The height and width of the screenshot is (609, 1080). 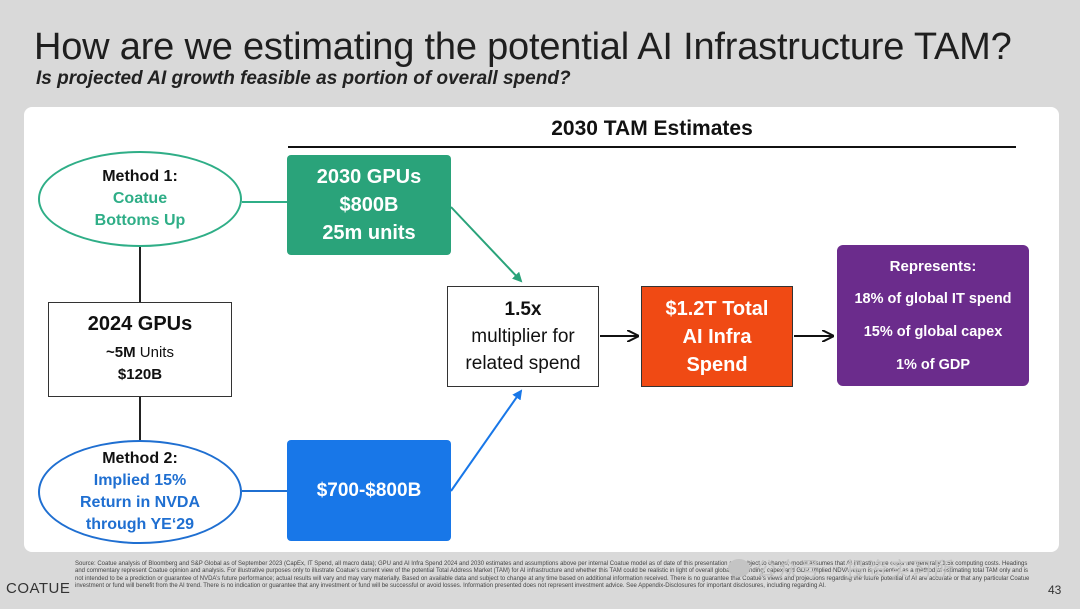 What do you see at coordinates (739, 567) in the screenshot?
I see `wechat-icon` at bounding box center [739, 567].